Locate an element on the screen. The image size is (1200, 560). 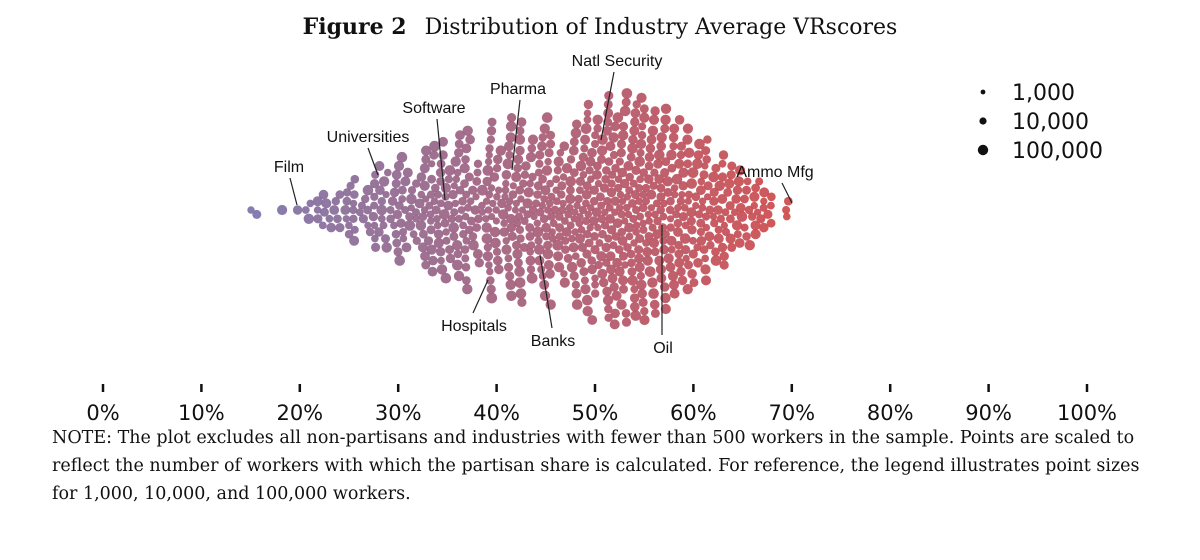
x-axis: 0% 10% 20% 30% 40% 50% 60% 70% 80% 90% 100% is located at coordinates (601, 404).